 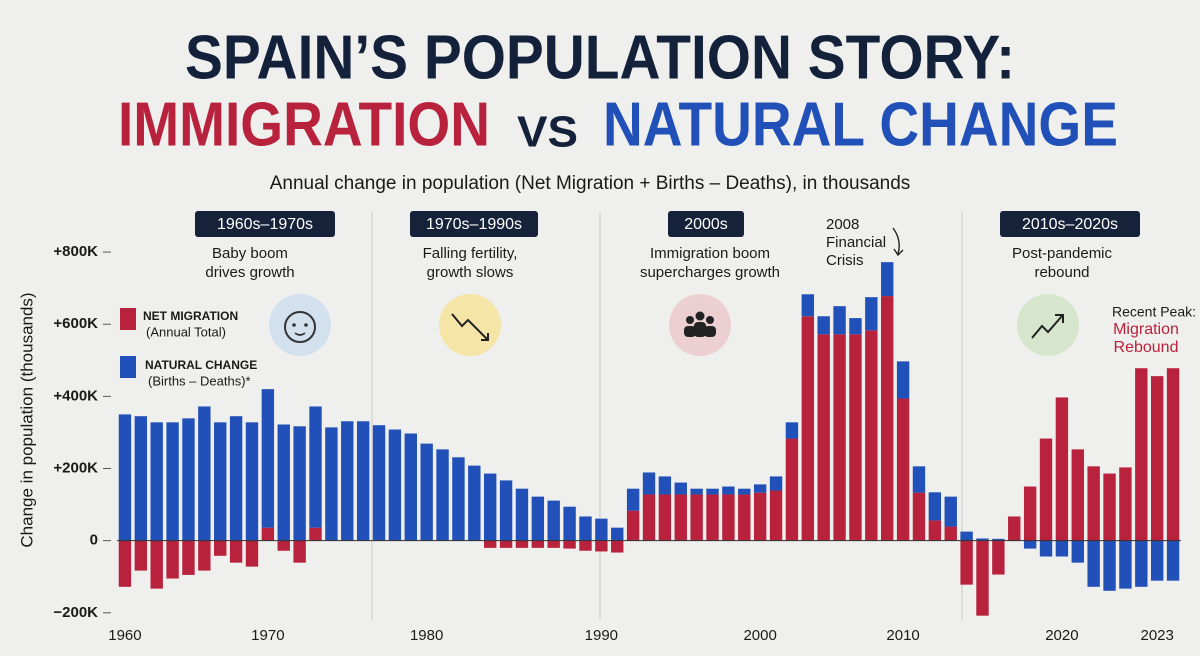 What do you see at coordinates (300, 334) in the screenshot?
I see `icon-mouth` at bounding box center [300, 334].